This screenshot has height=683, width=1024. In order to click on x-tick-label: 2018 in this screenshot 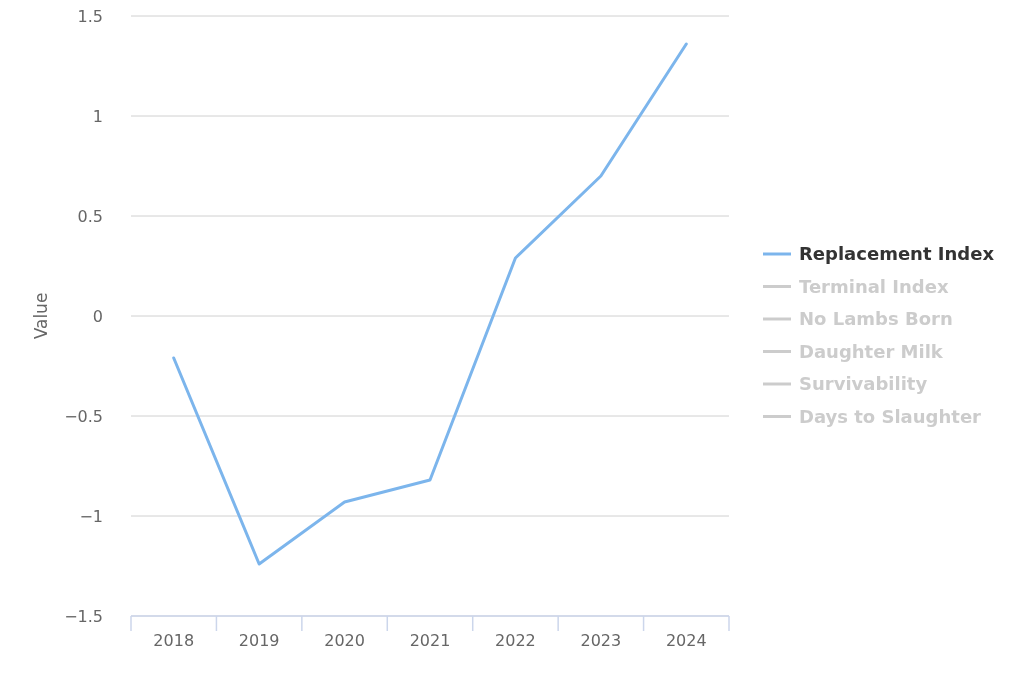, I will do `click(174, 640)`.